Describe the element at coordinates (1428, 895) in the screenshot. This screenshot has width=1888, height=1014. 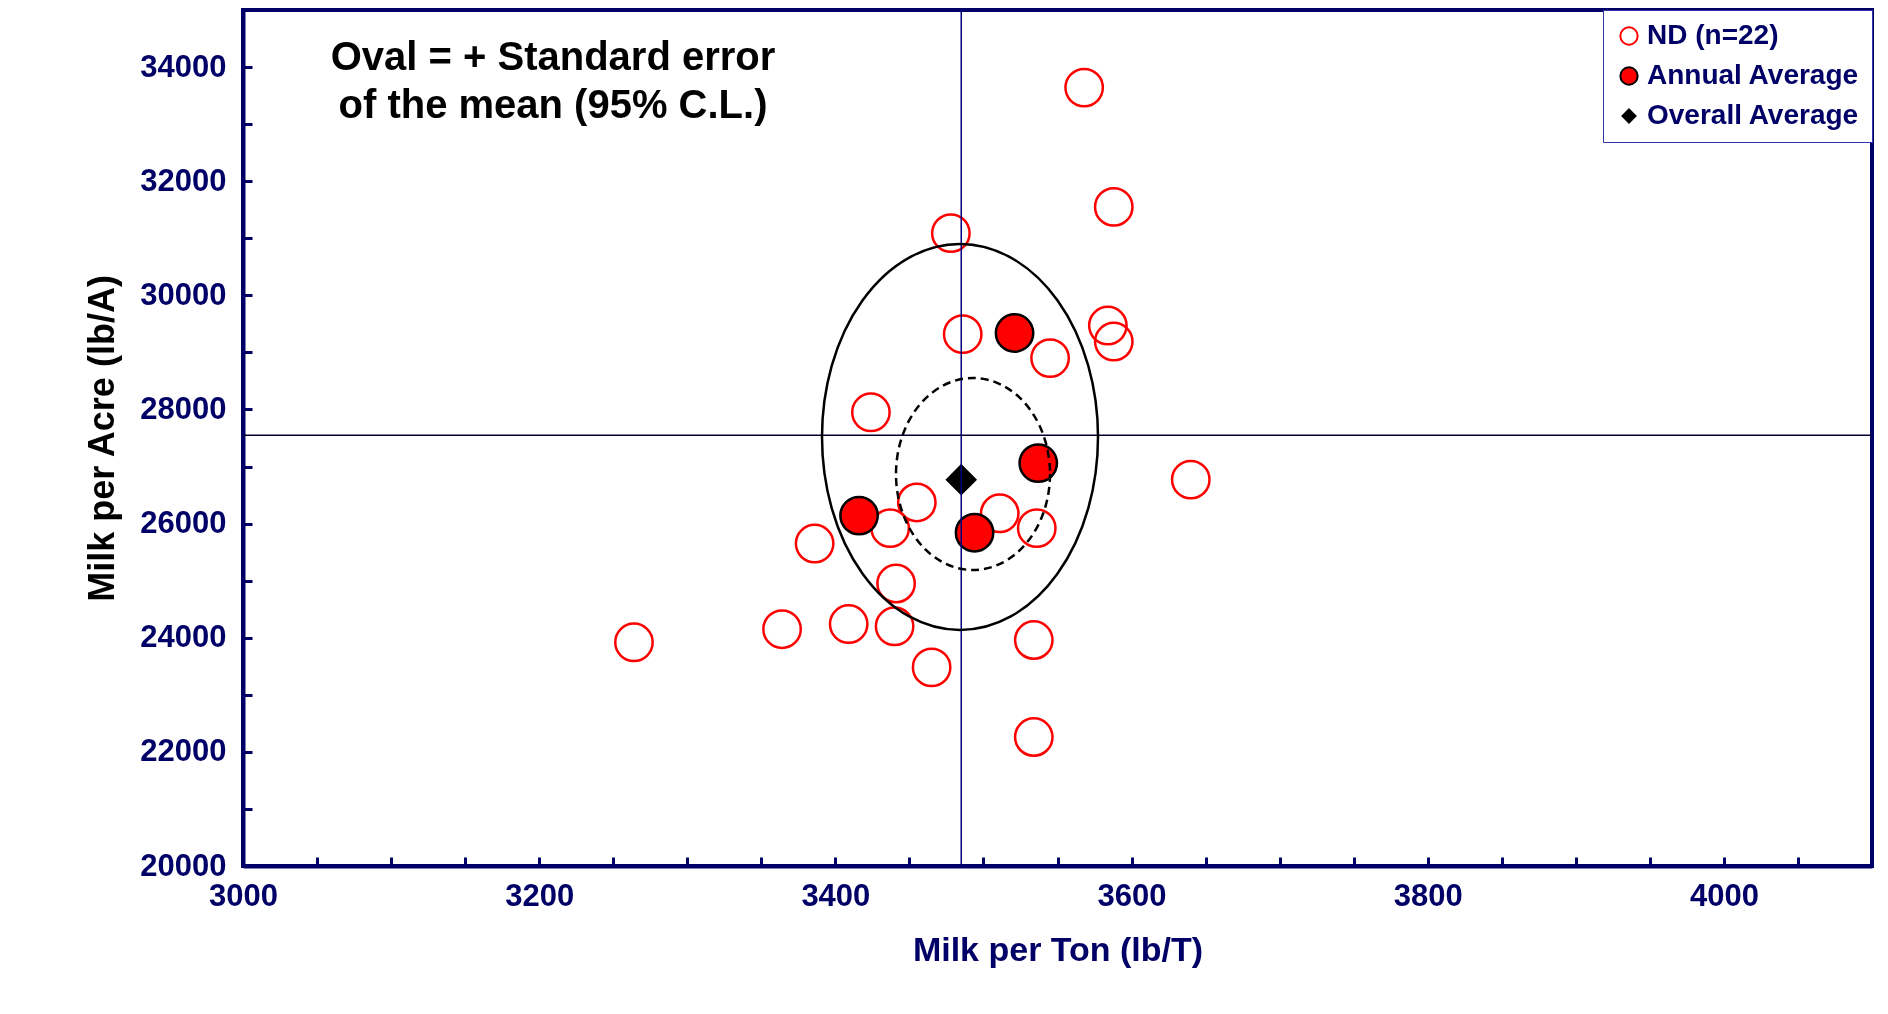
I see `x-tick-label: 3800` at that location.